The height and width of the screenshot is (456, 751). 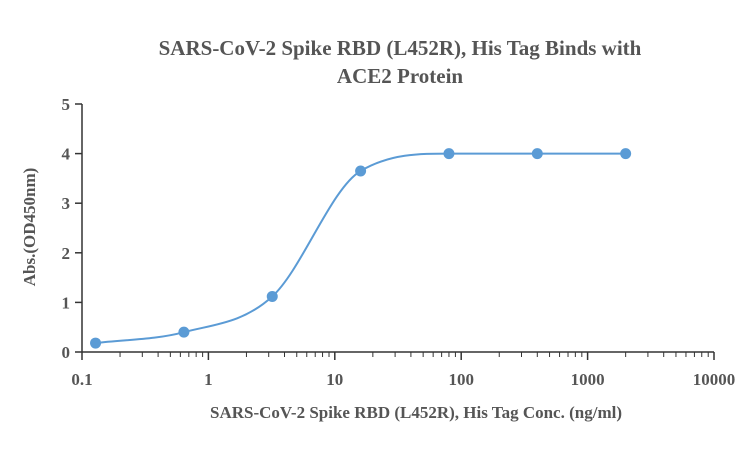 What do you see at coordinates (714, 379) in the screenshot?
I see `x-tick-label: 10000` at bounding box center [714, 379].